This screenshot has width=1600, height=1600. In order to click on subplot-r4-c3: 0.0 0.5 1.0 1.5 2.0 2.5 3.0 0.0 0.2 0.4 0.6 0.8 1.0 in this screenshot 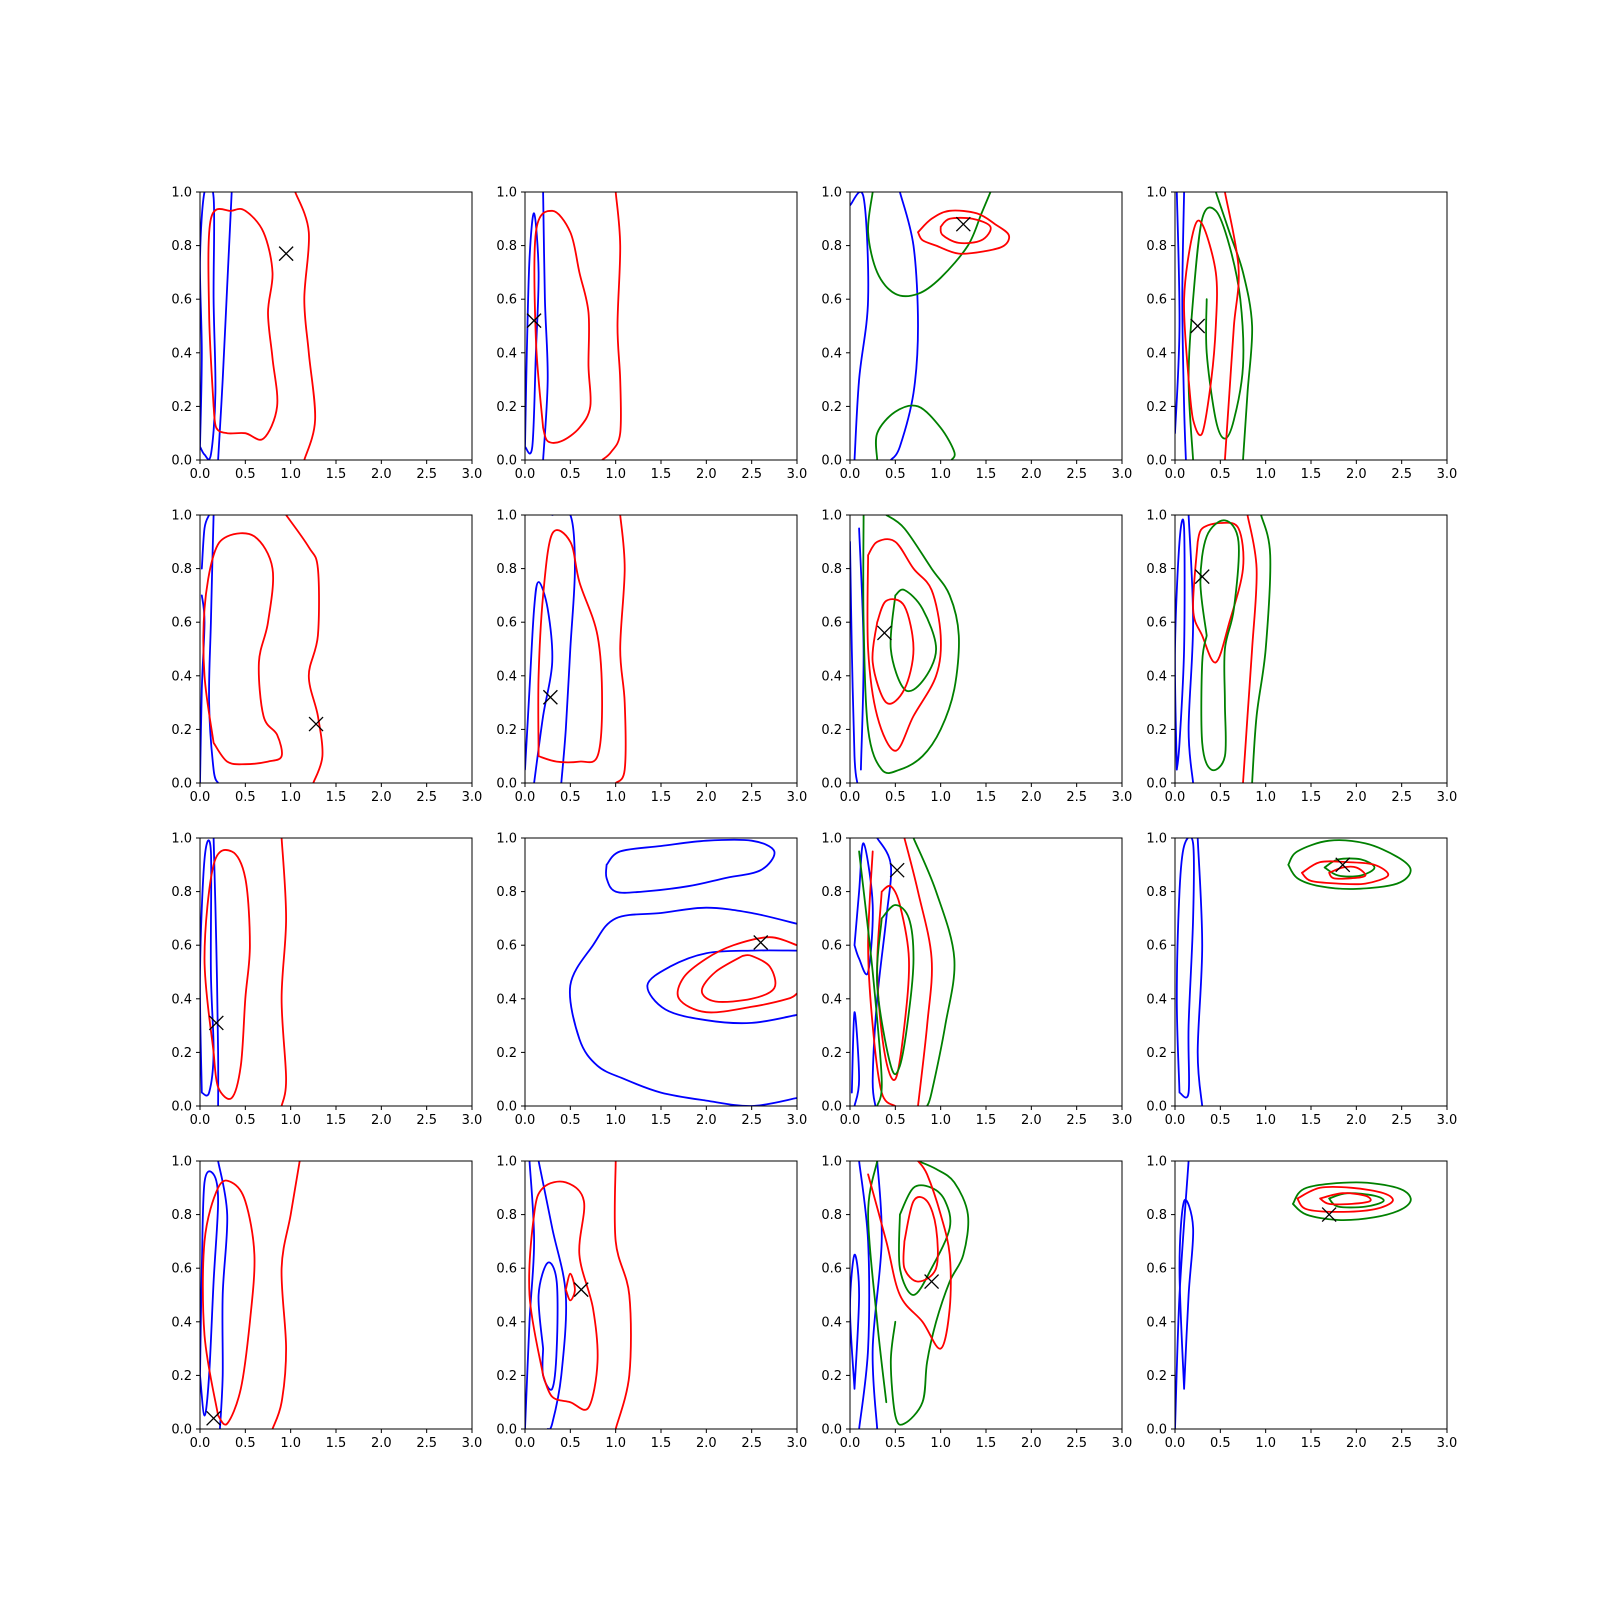, I will do `click(976, 1303)`.